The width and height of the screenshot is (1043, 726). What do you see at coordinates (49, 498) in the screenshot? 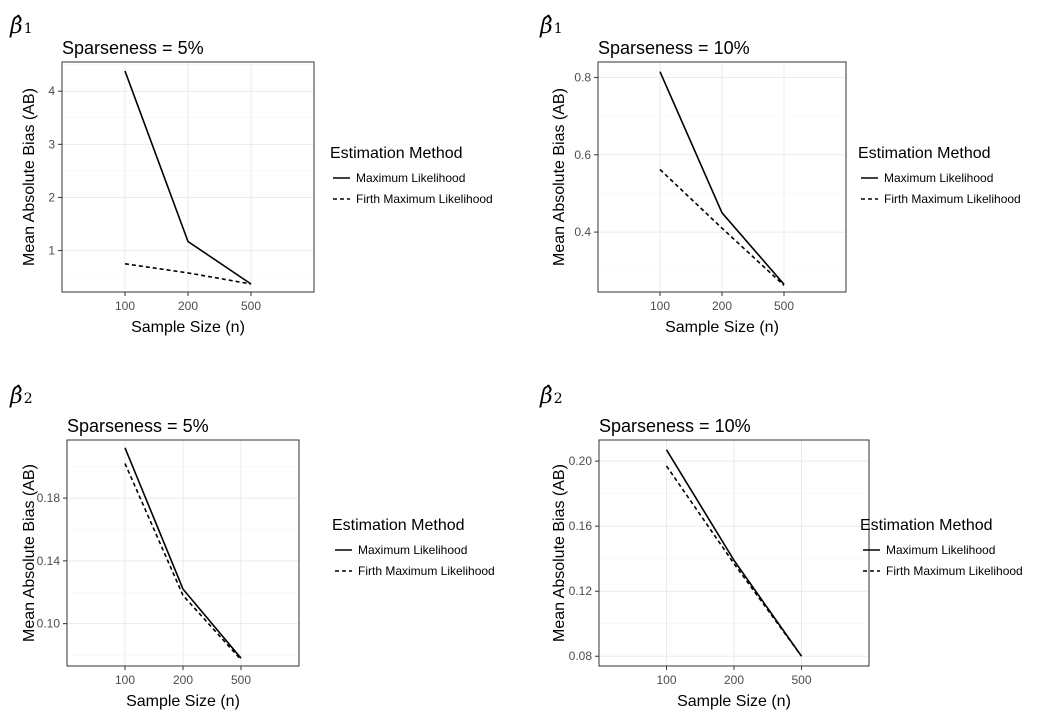
I see `y-tick-label: 0.18` at bounding box center [49, 498].